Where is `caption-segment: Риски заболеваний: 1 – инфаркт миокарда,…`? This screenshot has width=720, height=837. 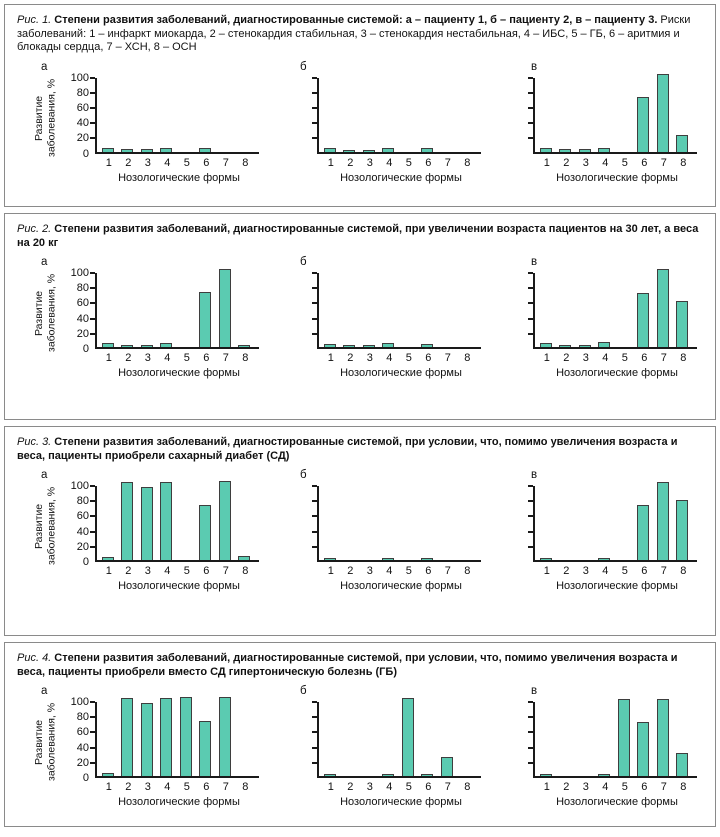
caption-segment: Риски заболеваний: 1 – инфаркт миокарда,… is located at coordinates (354, 33).